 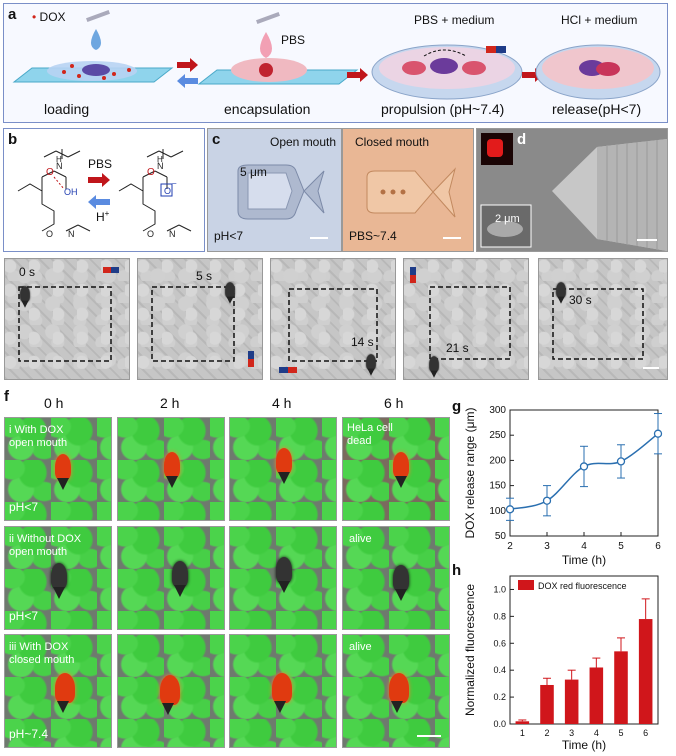 What do you see at coordinates (107, 213) in the screenshot?
I see `h-plus-sup: +` at bounding box center [107, 213].